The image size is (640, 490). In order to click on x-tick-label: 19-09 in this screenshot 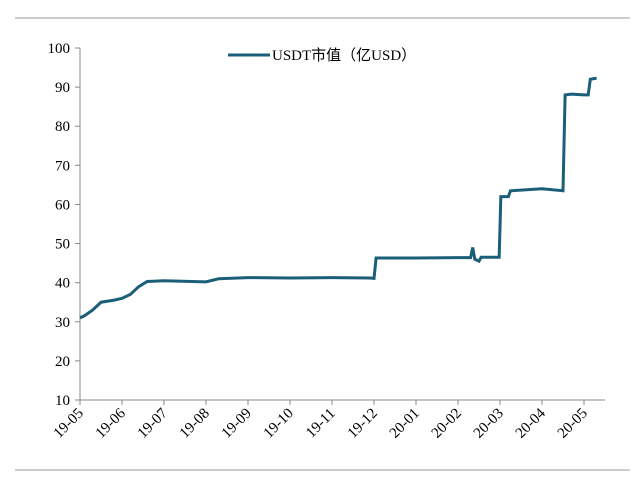, I will do `click(237, 424)`.